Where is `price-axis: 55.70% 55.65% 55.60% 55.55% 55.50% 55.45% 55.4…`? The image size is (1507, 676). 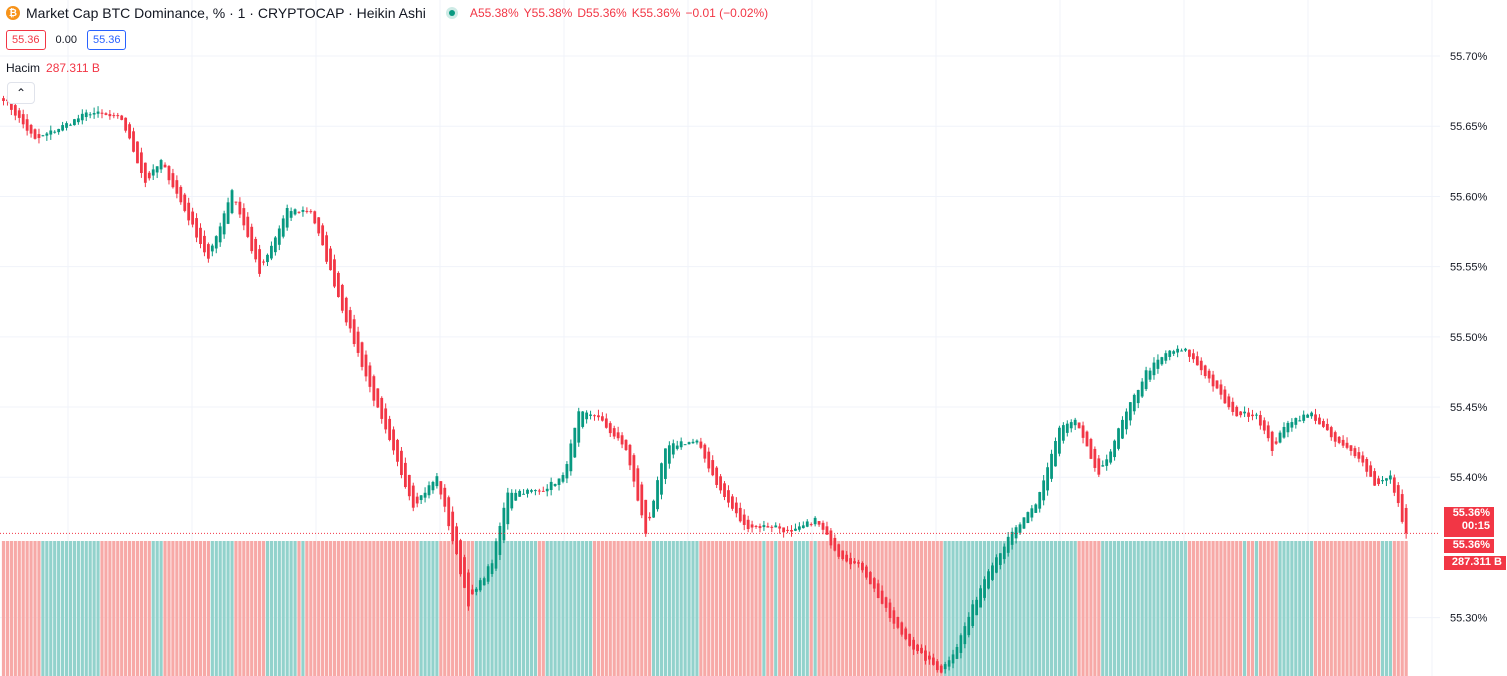 price-axis: 55.70% 55.65% 55.60% 55.55% 55.50% 55.45% 55.4… is located at coordinates (1469, 338).